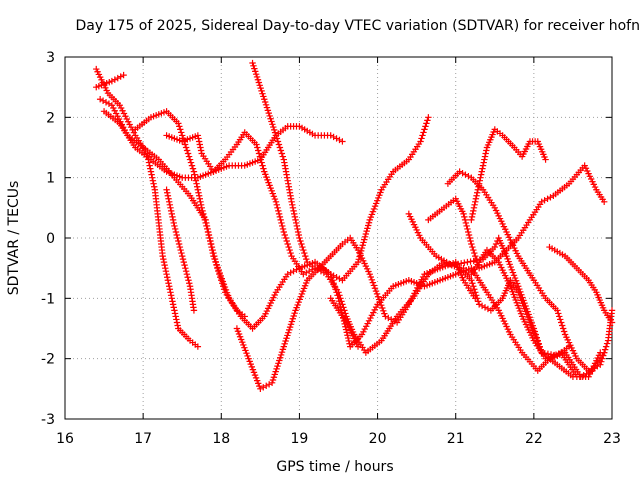 This screenshot has height=480, width=640. Describe the element at coordinates (48, 360) in the screenshot. I see `y-tick-label: -2` at that location.